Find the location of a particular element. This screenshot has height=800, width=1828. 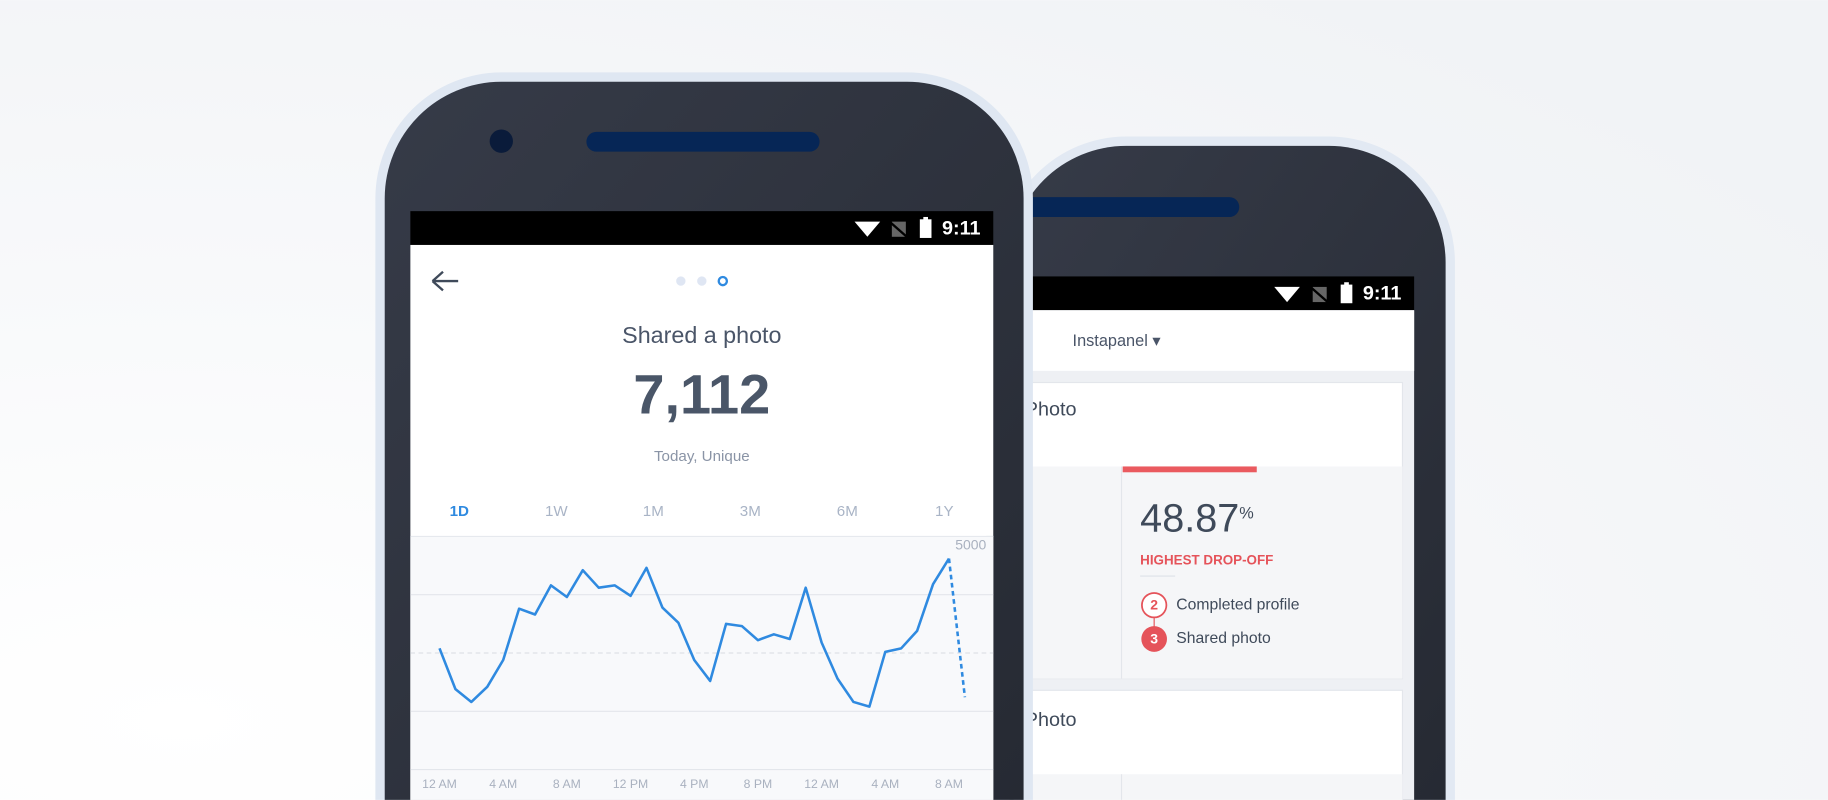

range-tab: 1M is located at coordinates (653, 511).